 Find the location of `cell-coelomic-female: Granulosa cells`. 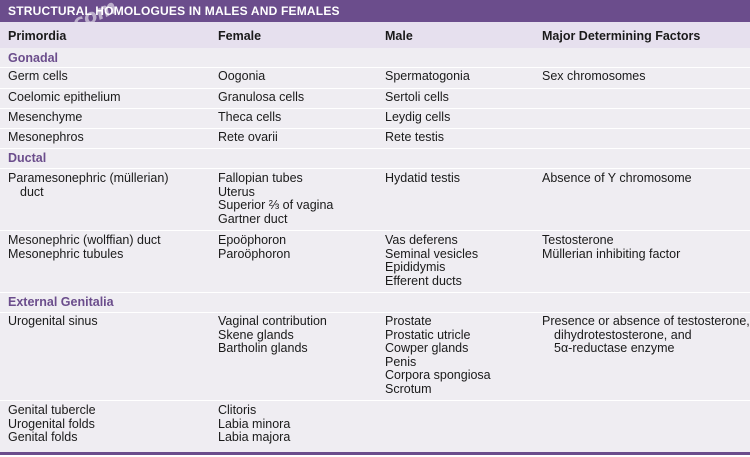

cell-coelomic-female: Granulosa cells is located at coordinates (261, 97).